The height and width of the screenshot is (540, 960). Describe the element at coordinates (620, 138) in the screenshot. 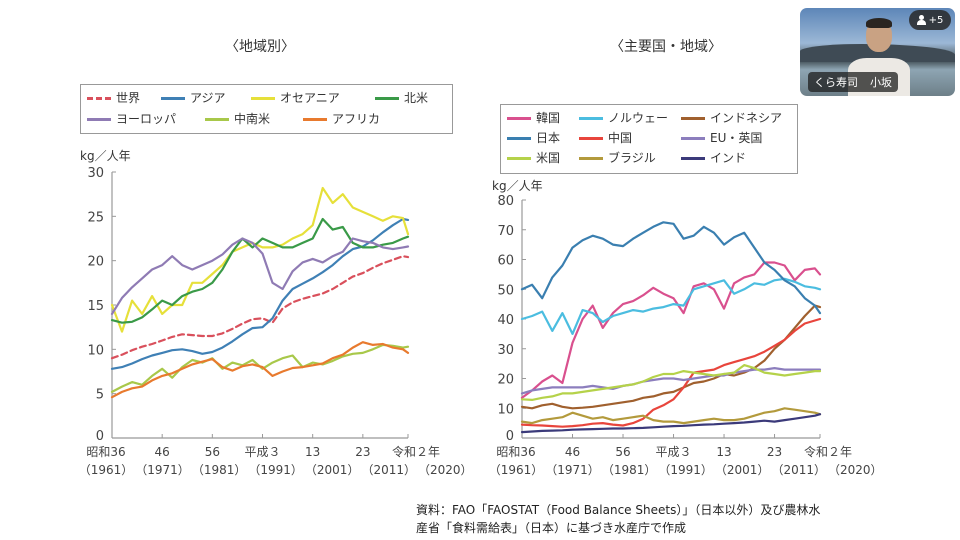

I see `legend-label-china: 中国` at that location.